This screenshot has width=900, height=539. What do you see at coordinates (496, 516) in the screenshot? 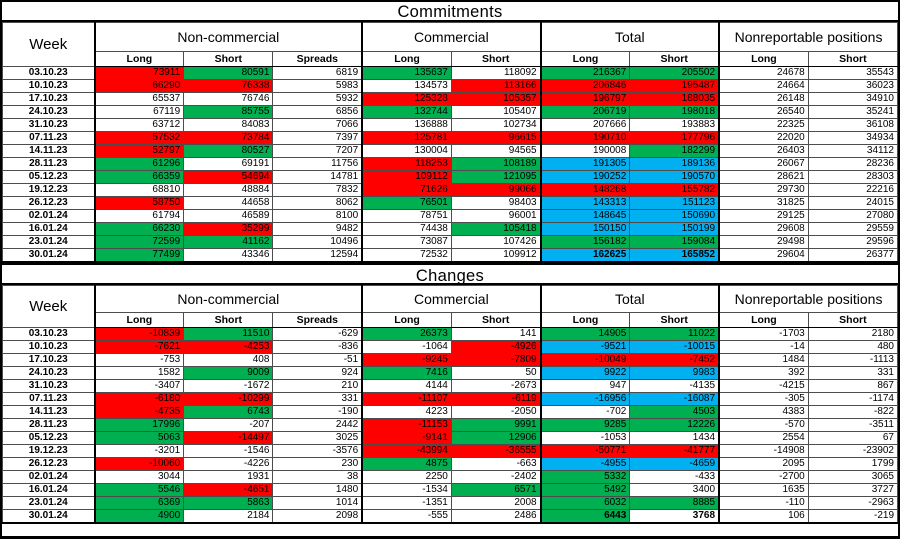
I see `value-cell: 2486` at bounding box center [496, 516].